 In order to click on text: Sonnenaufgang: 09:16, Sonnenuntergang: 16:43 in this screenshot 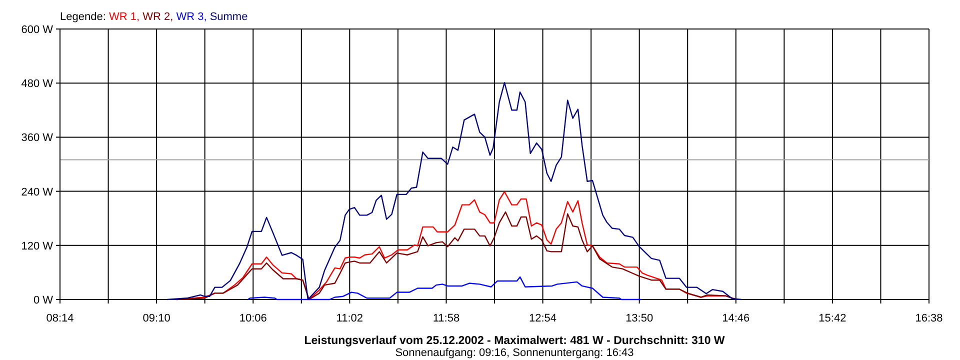, I will do `click(514, 353)`.